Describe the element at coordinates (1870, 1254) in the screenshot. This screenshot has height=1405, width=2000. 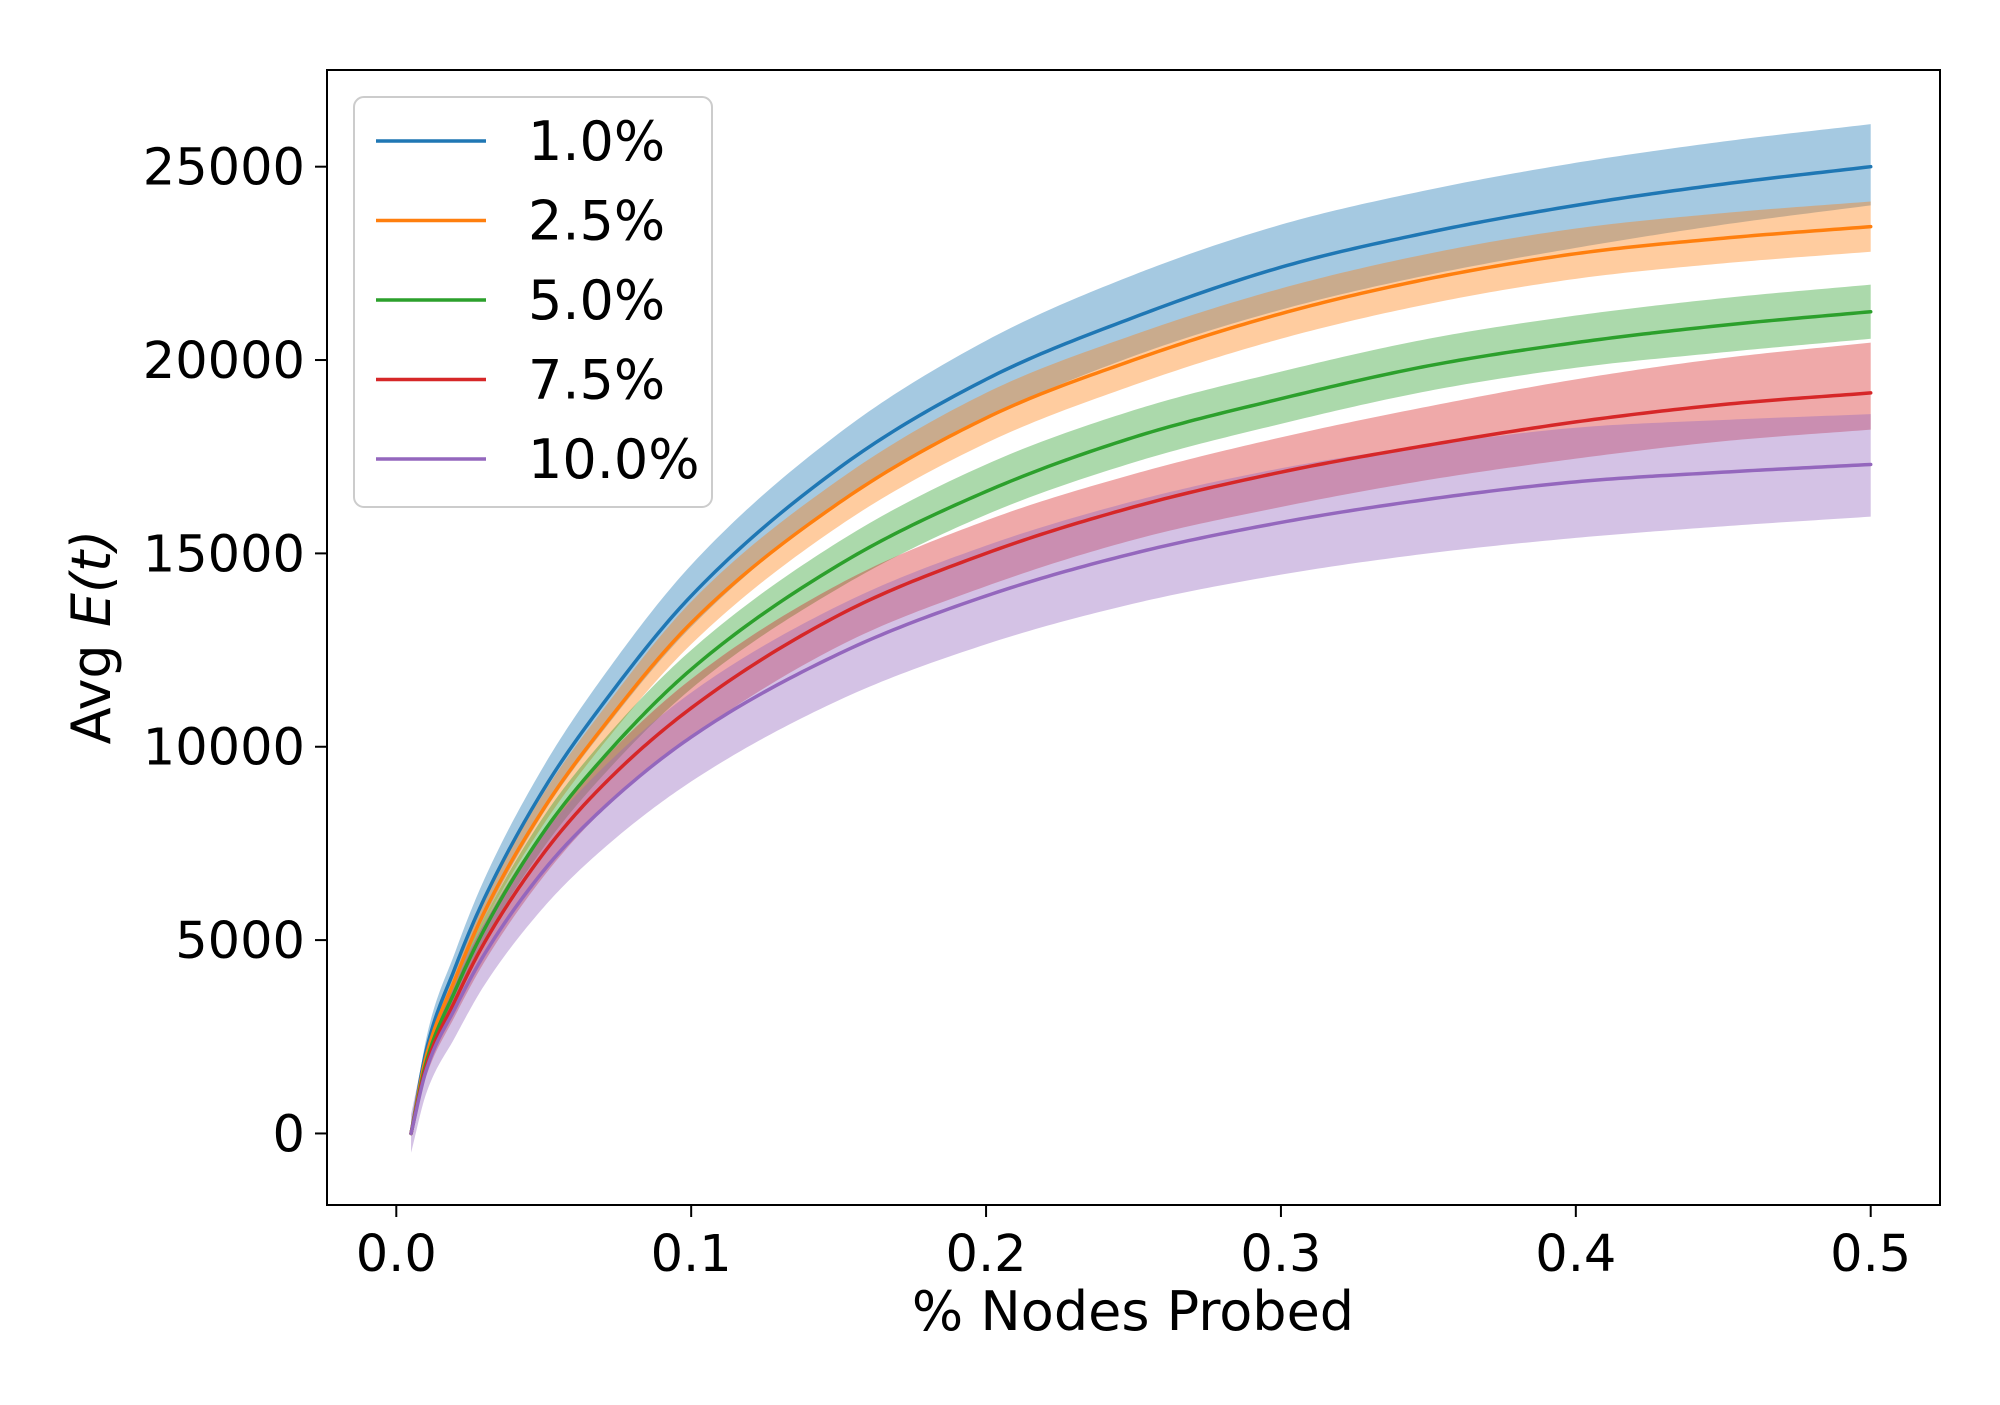
I see `x-tick-label: 0.5` at that location.